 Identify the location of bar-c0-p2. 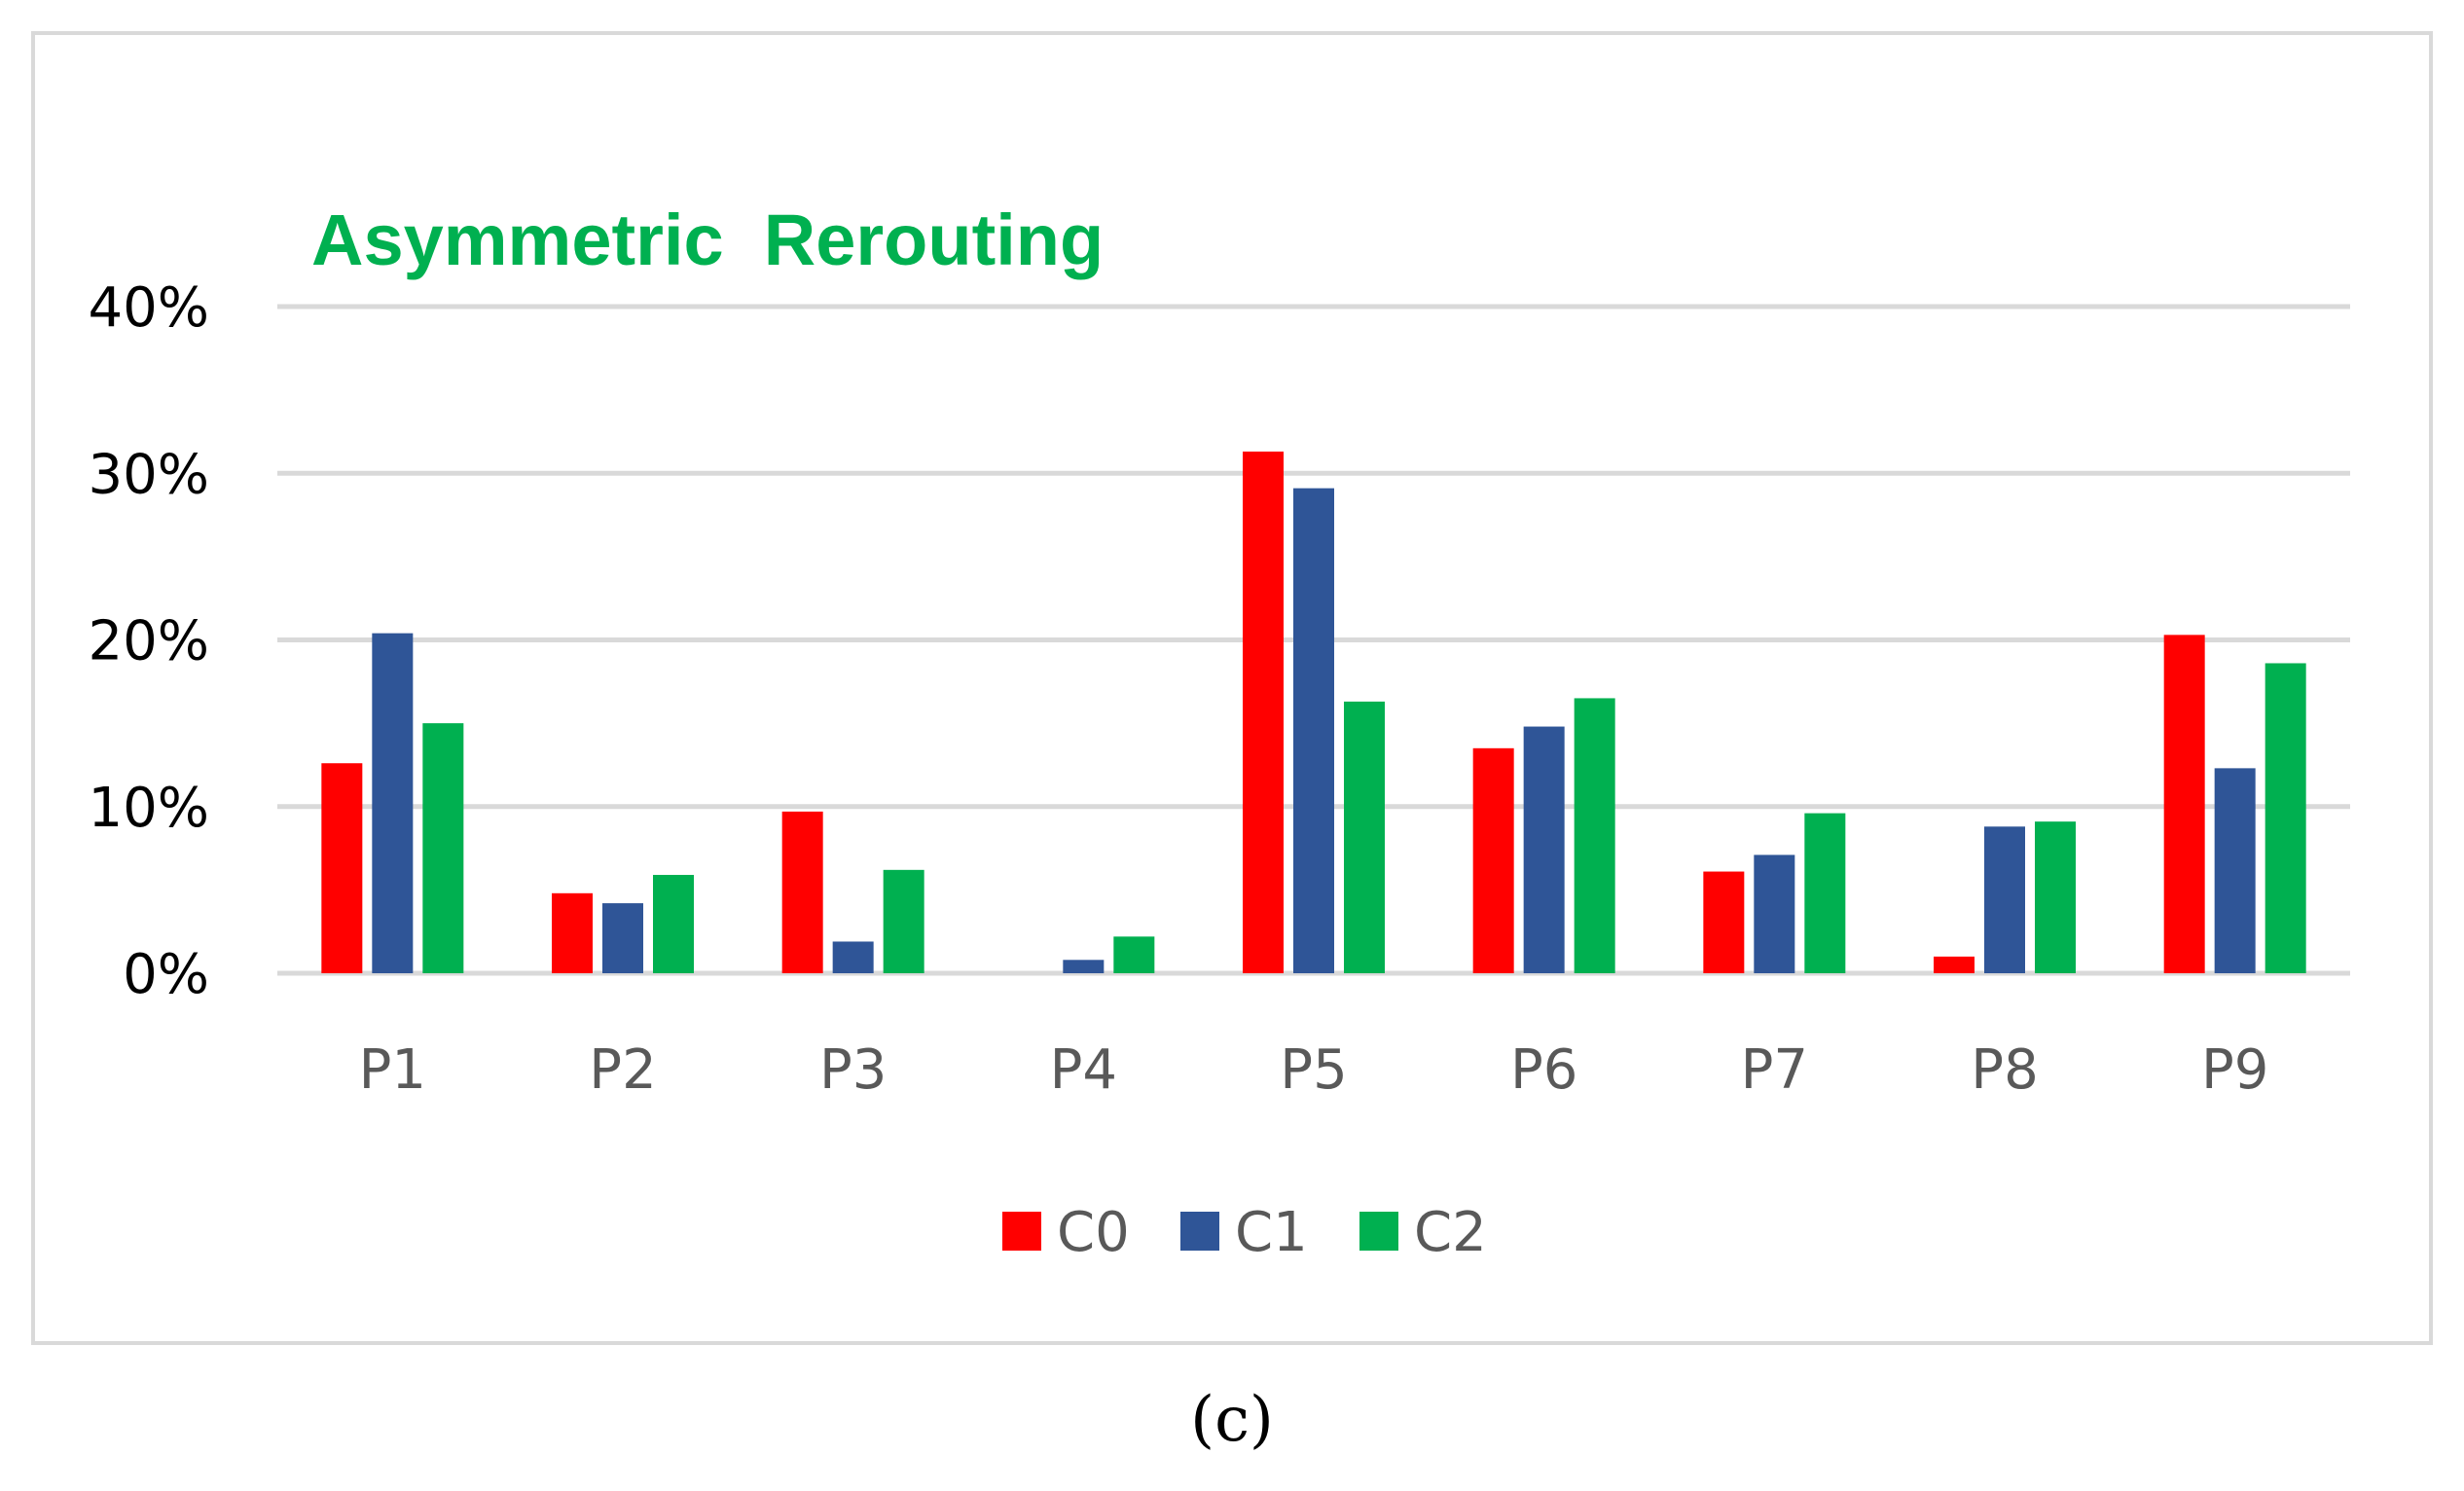
(572, 932).